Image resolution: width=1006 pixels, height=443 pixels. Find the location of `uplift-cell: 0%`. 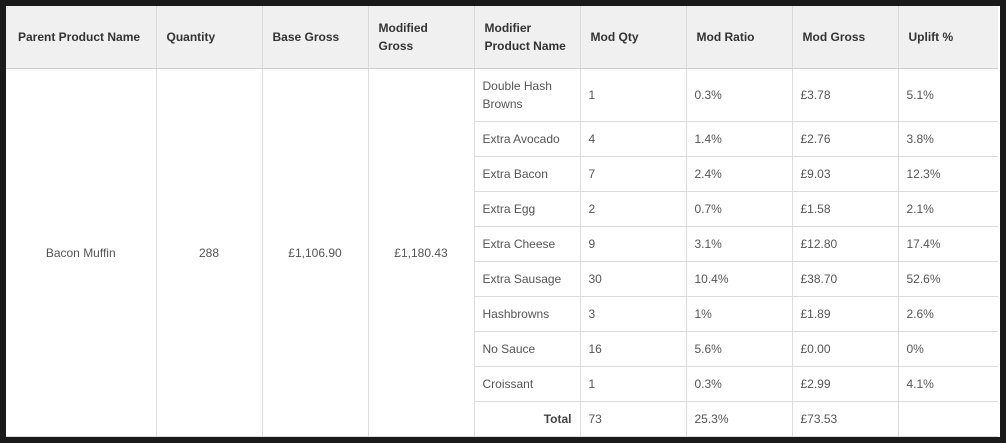

uplift-cell: 0% is located at coordinates (948, 349).